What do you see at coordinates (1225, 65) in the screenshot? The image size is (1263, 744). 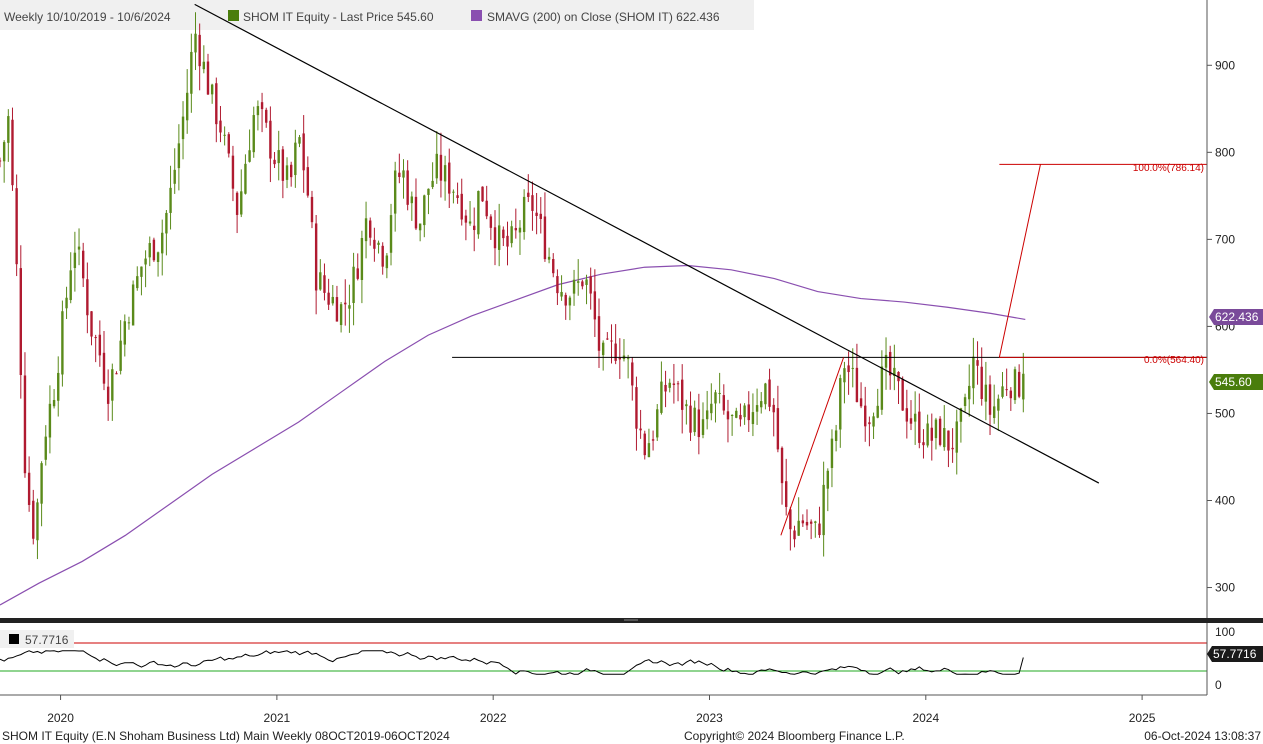 I see `price-tick-label: 900` at bounding box center [1225, 65].